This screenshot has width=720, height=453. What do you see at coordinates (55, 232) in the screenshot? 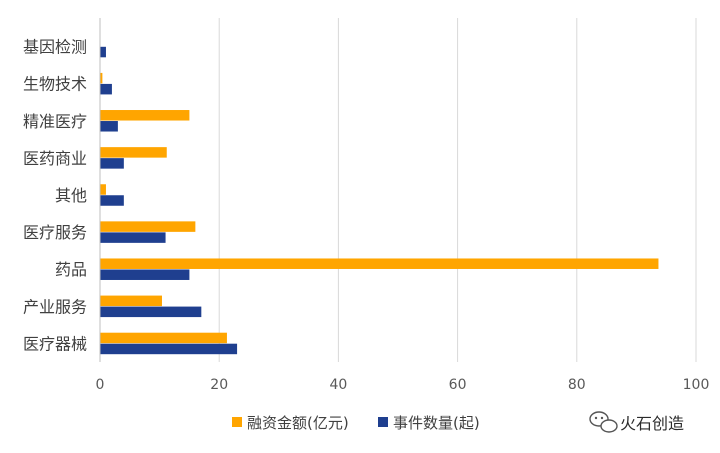
I see `category-label: 医疗服务` at bounding box center [55, 232].